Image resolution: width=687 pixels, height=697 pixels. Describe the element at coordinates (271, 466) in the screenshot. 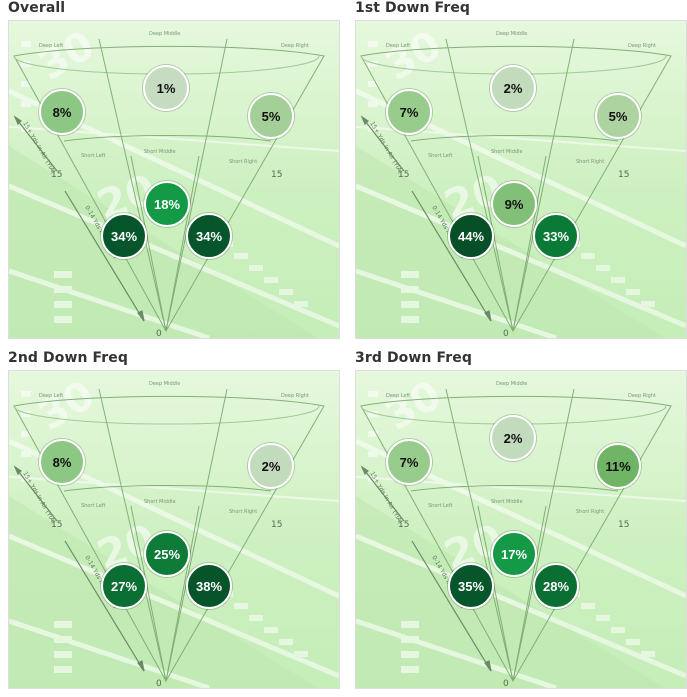

I see `zone-bubble-deep-right: 2%` at that location.